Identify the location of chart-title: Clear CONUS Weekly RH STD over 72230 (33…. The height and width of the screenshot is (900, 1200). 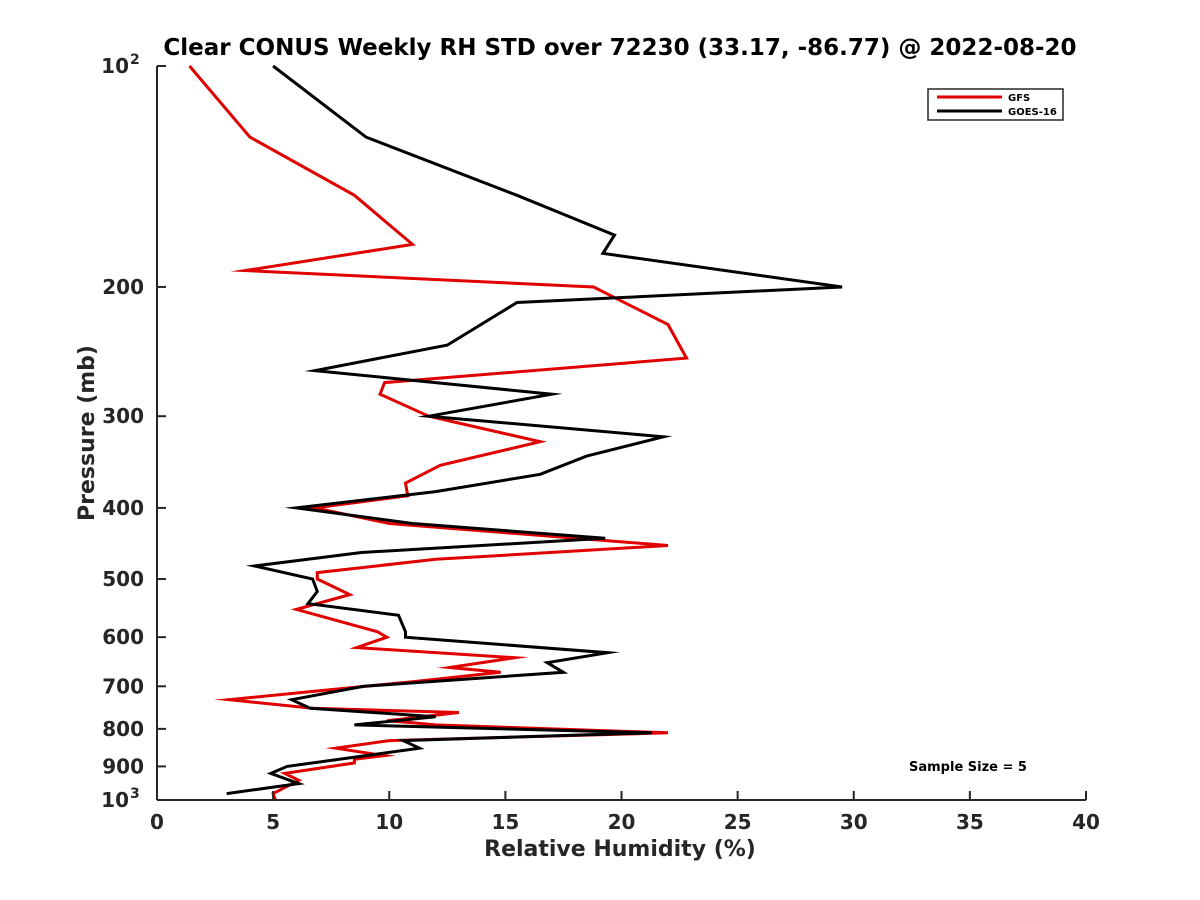
(619, 48).